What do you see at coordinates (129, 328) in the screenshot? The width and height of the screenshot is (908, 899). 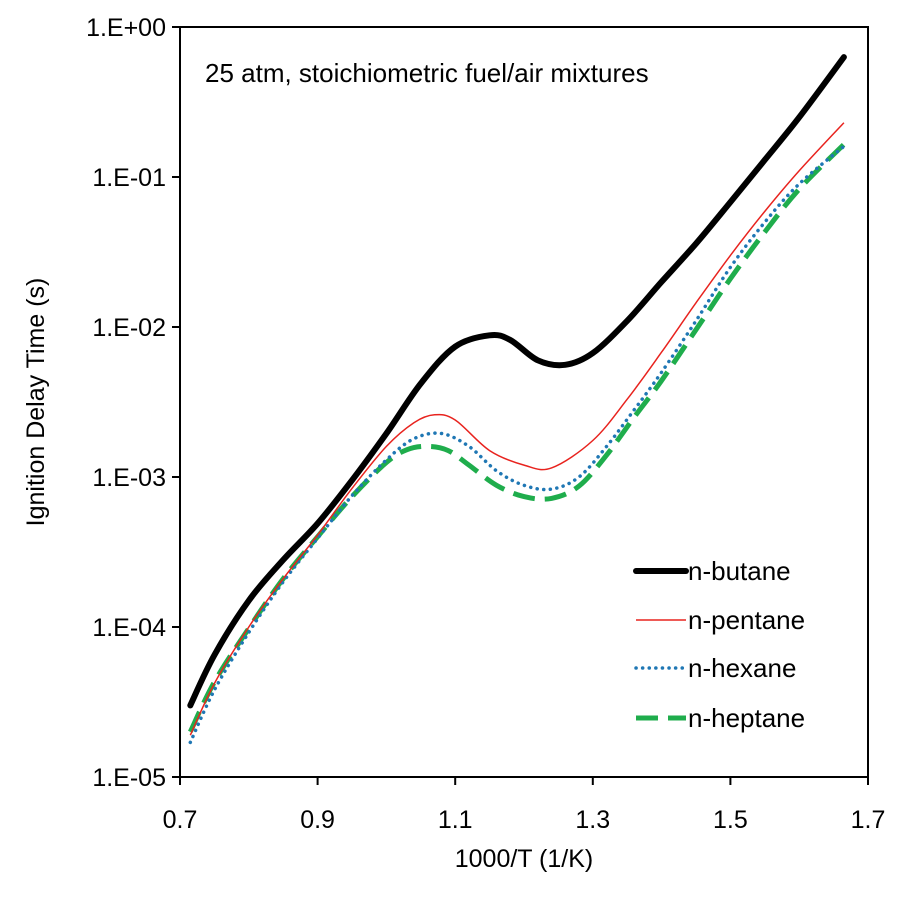 I see `y-tick-label: 1.E-02` at bounding box center [129, 328].